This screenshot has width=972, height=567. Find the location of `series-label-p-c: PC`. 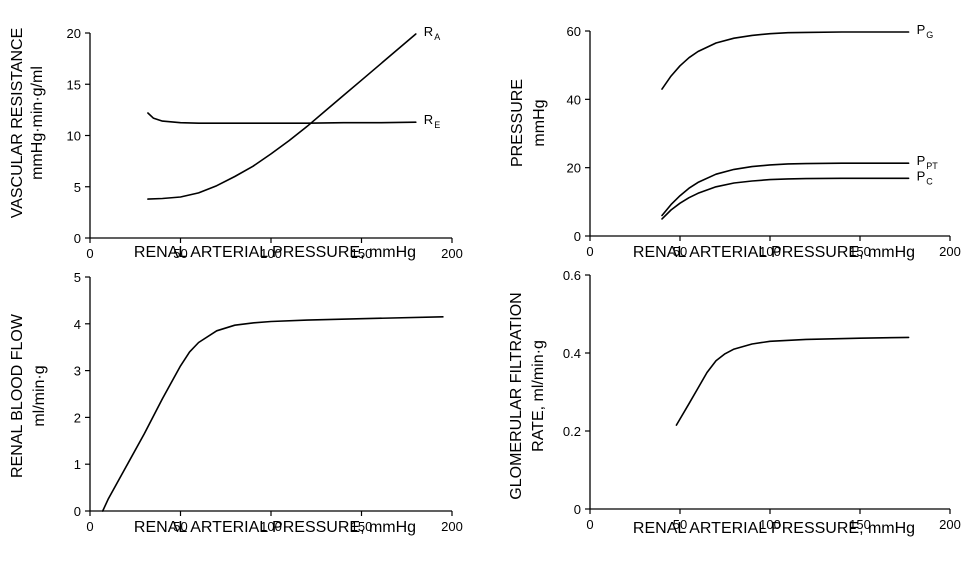

series-label-p-c: PC is located at coordinates (925, 177).